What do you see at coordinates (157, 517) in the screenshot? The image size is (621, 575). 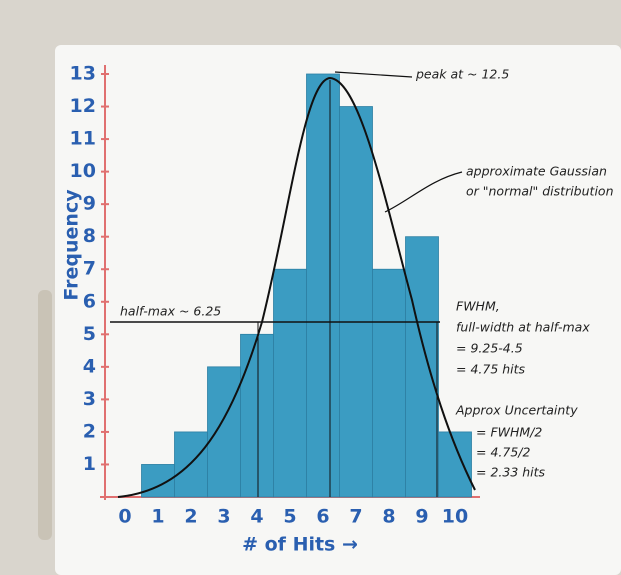 I see `x-tick-label: 1` at bounding box center [157, 517].